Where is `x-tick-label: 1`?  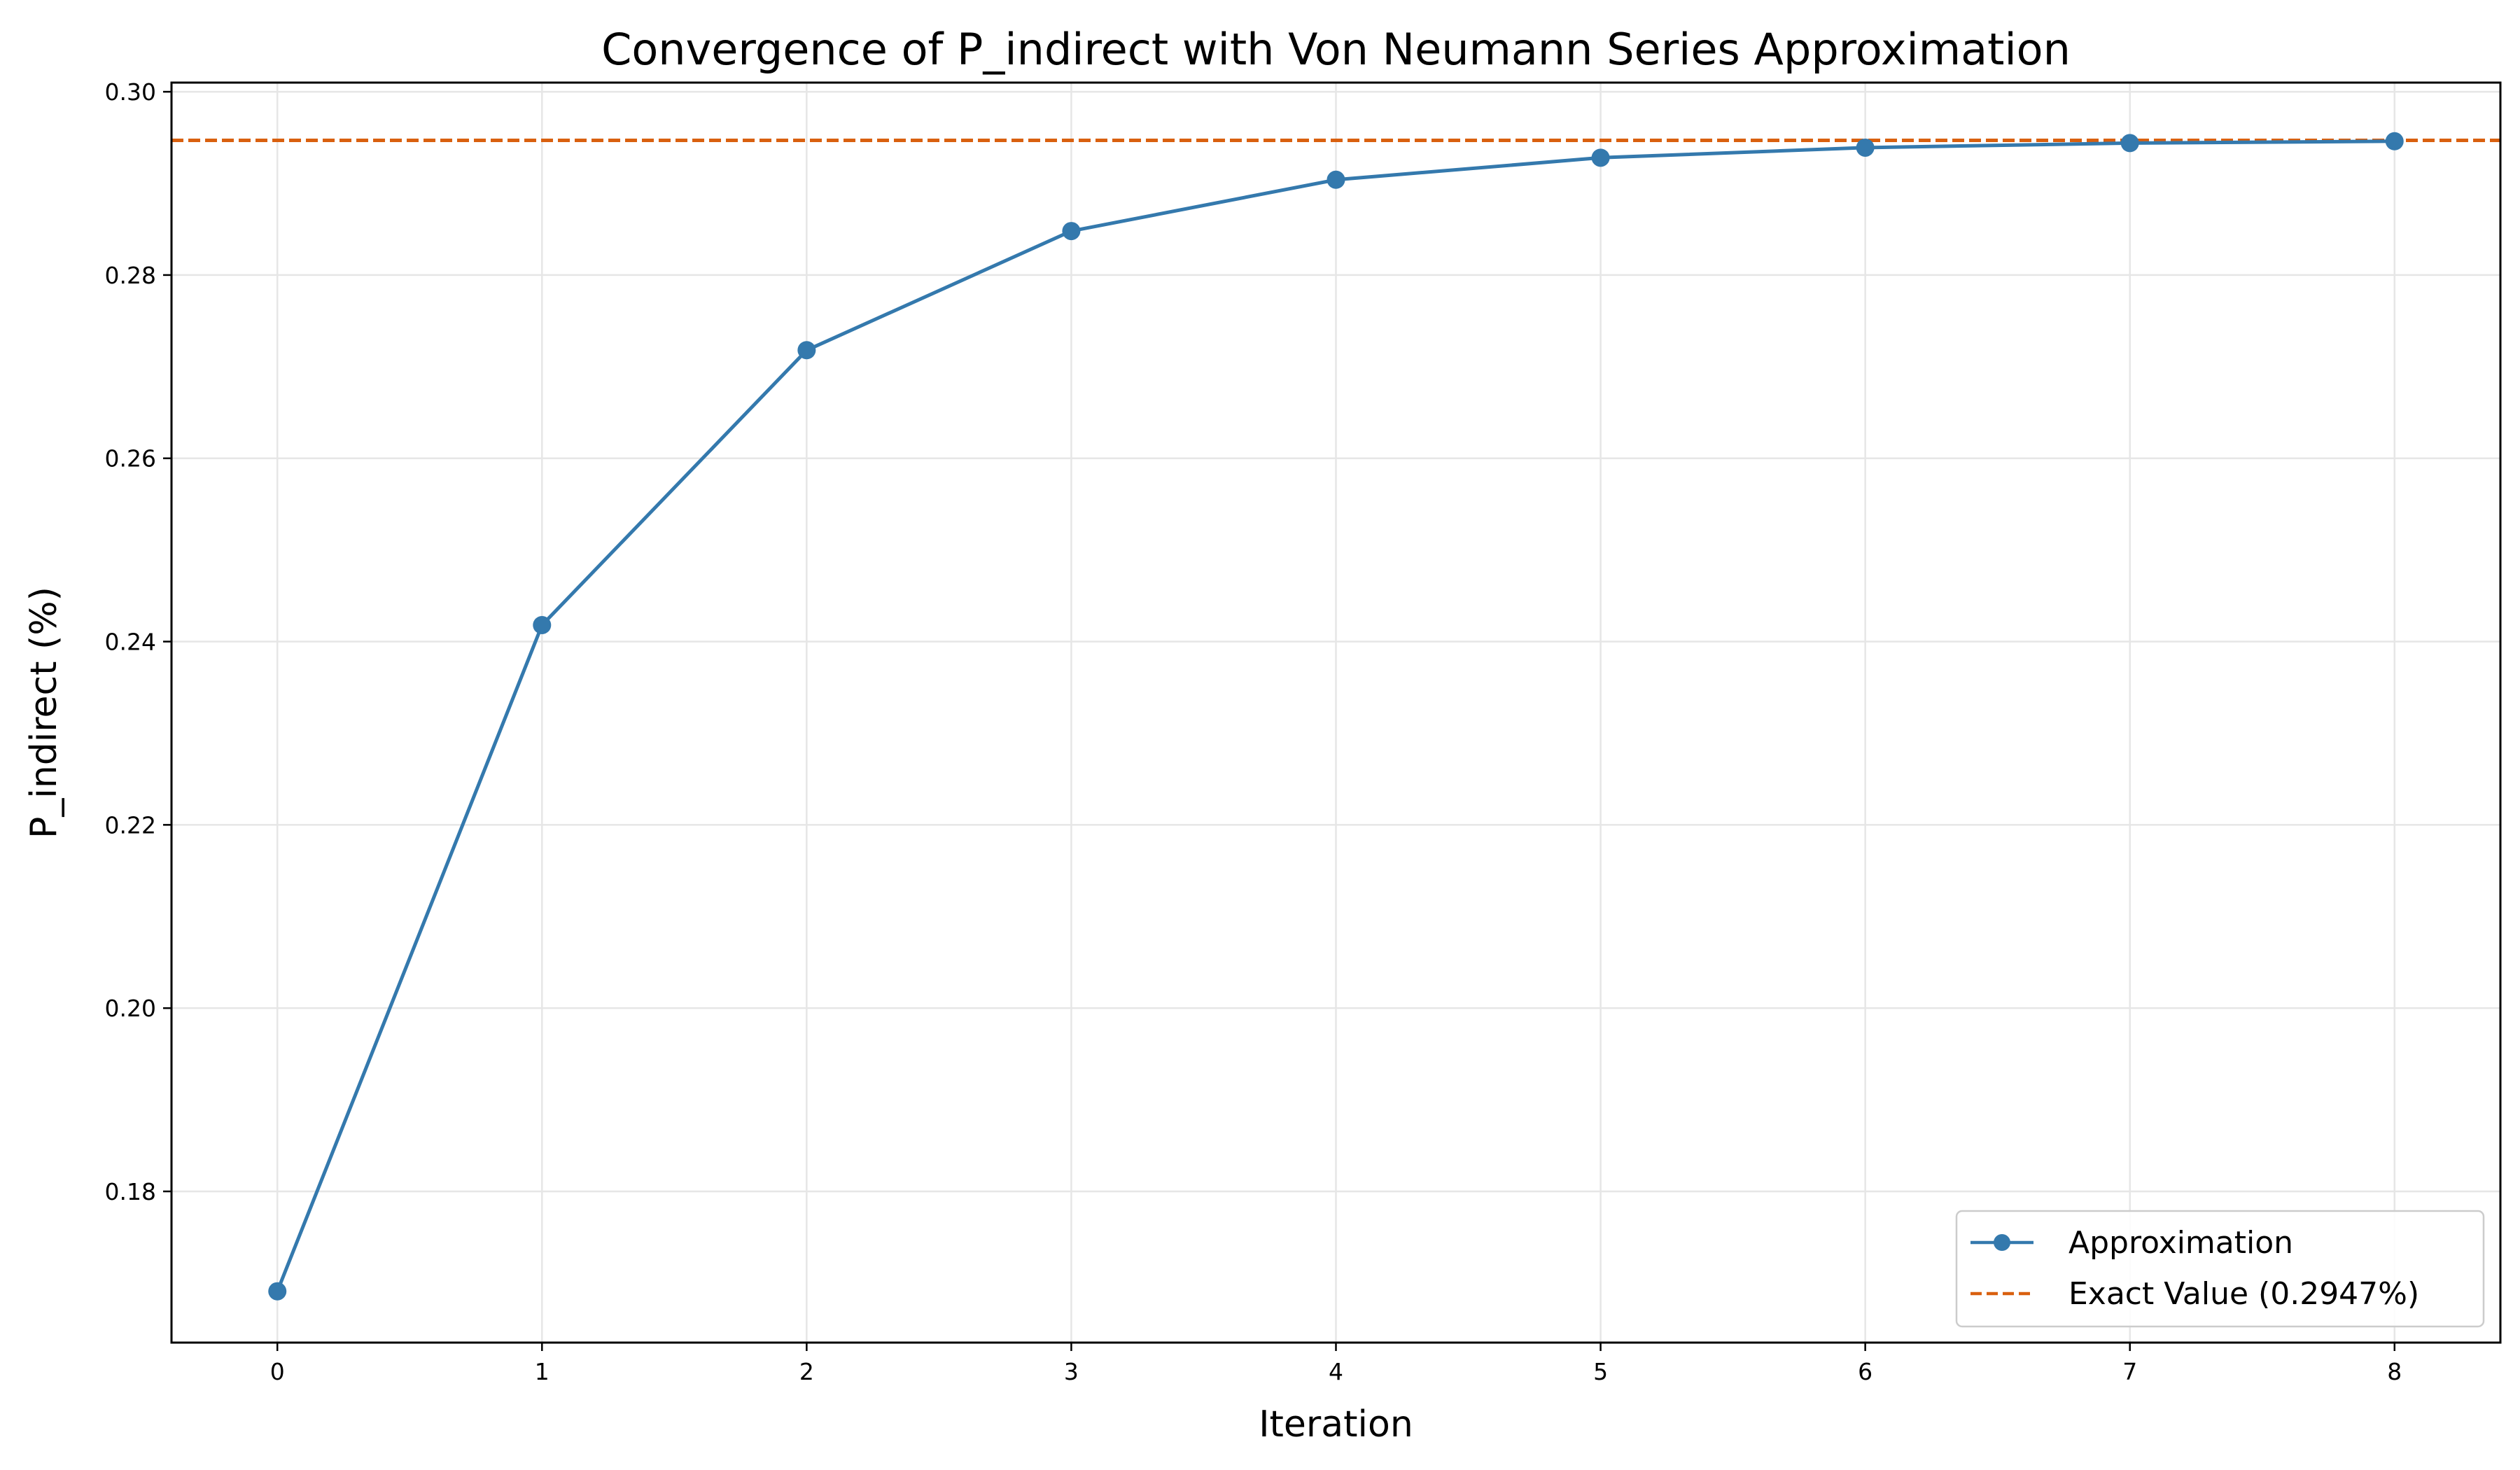 x-tick-label: 1 is located at coordinates (542, 1371).